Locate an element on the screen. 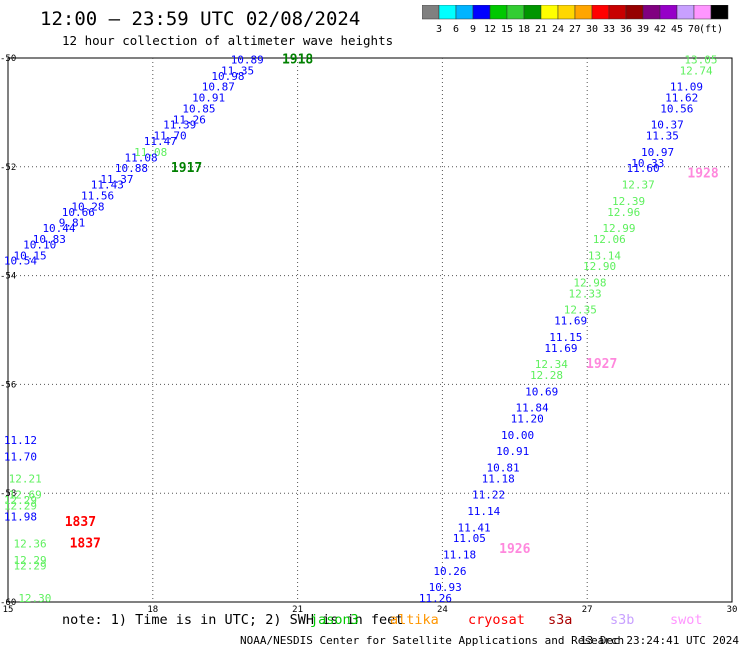 The image size is (740, 650). data-point-label: 10.56 is located at coordinates (676, 108).